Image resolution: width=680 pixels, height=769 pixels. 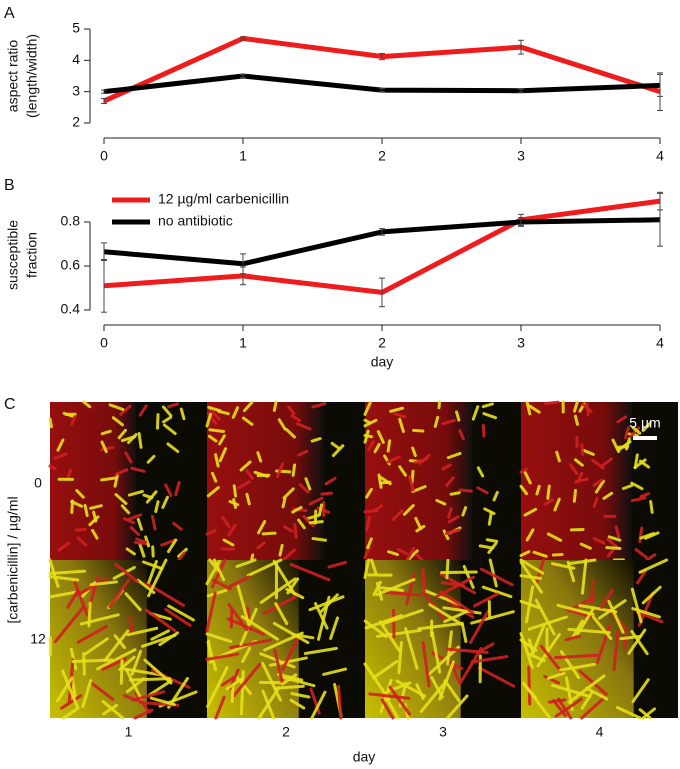 I want to click on error-bar, so click(x=382, y=292).